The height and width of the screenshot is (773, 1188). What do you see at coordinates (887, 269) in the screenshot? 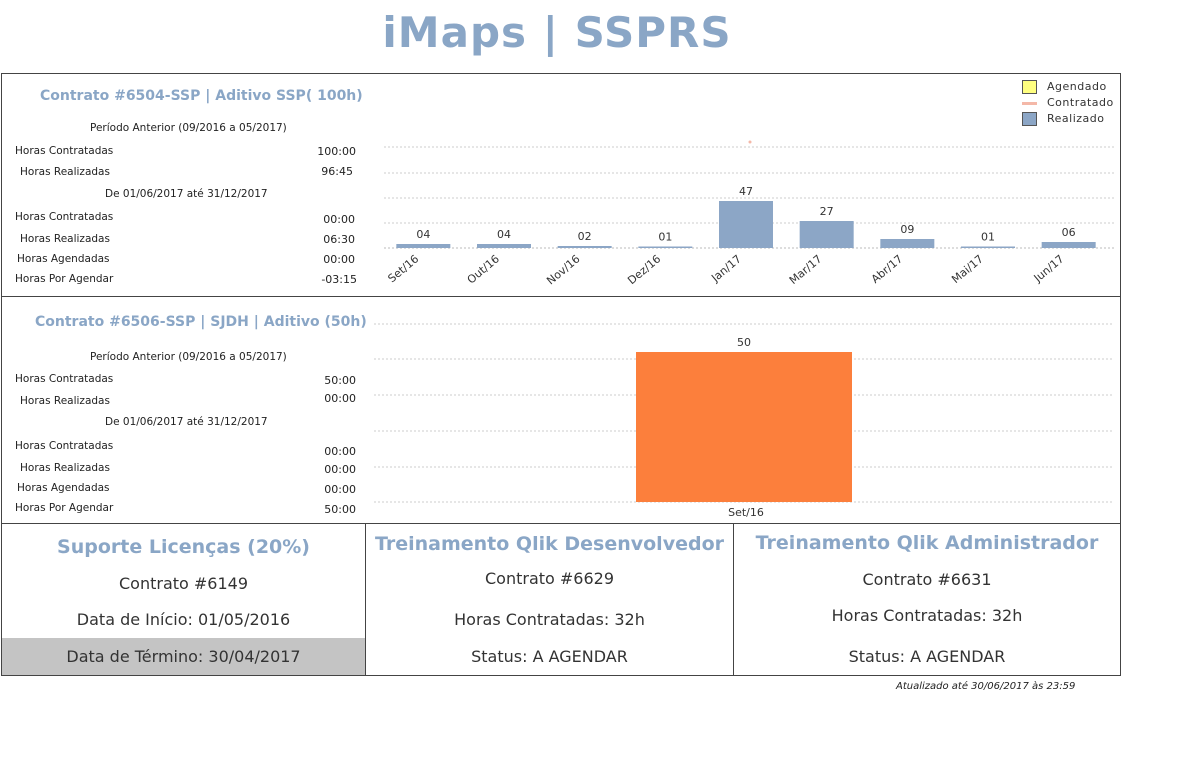
I see `x-tick-label: Abr/17` at bounding box center [887, 269].